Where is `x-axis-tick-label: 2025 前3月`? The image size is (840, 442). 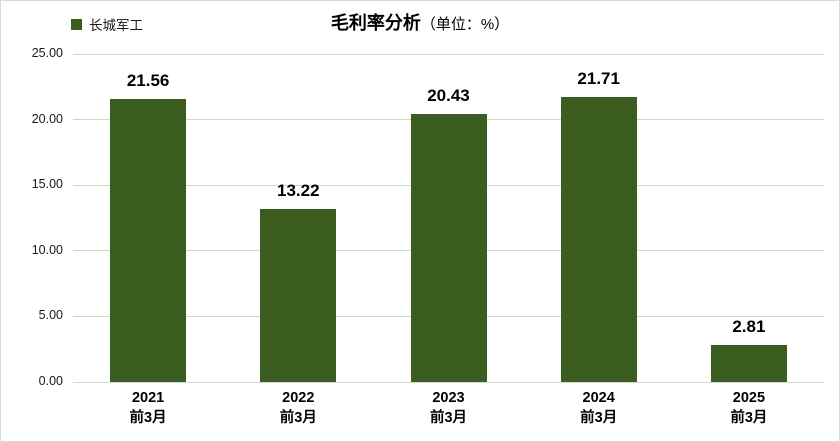
x-axis-tick-label: 2025 前3月 is located at coordinates (749, 408).